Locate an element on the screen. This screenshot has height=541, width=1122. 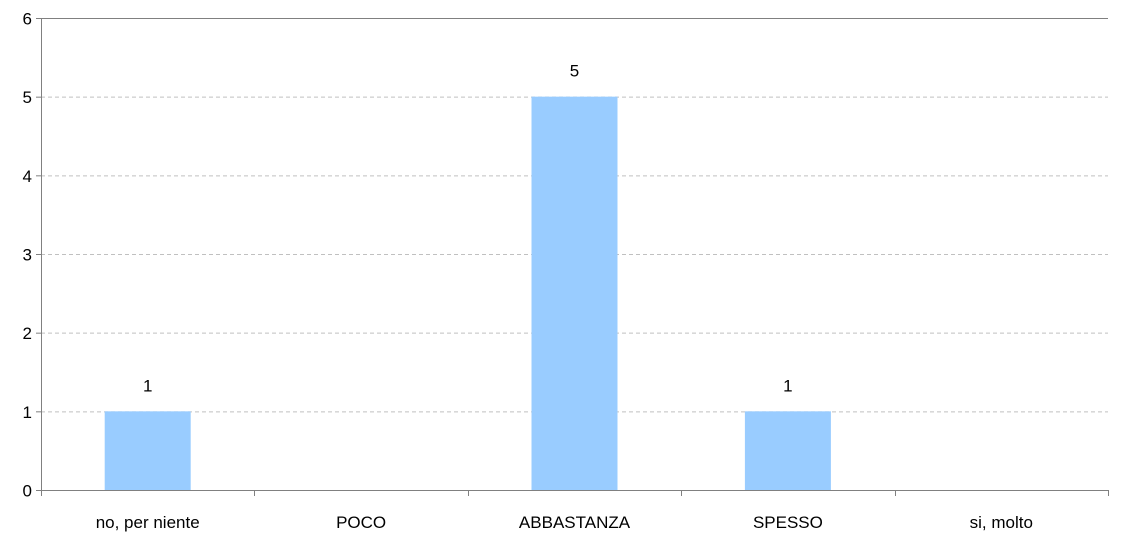
x-category-label: ABBASTANZA is located at coordinates (575, 522).